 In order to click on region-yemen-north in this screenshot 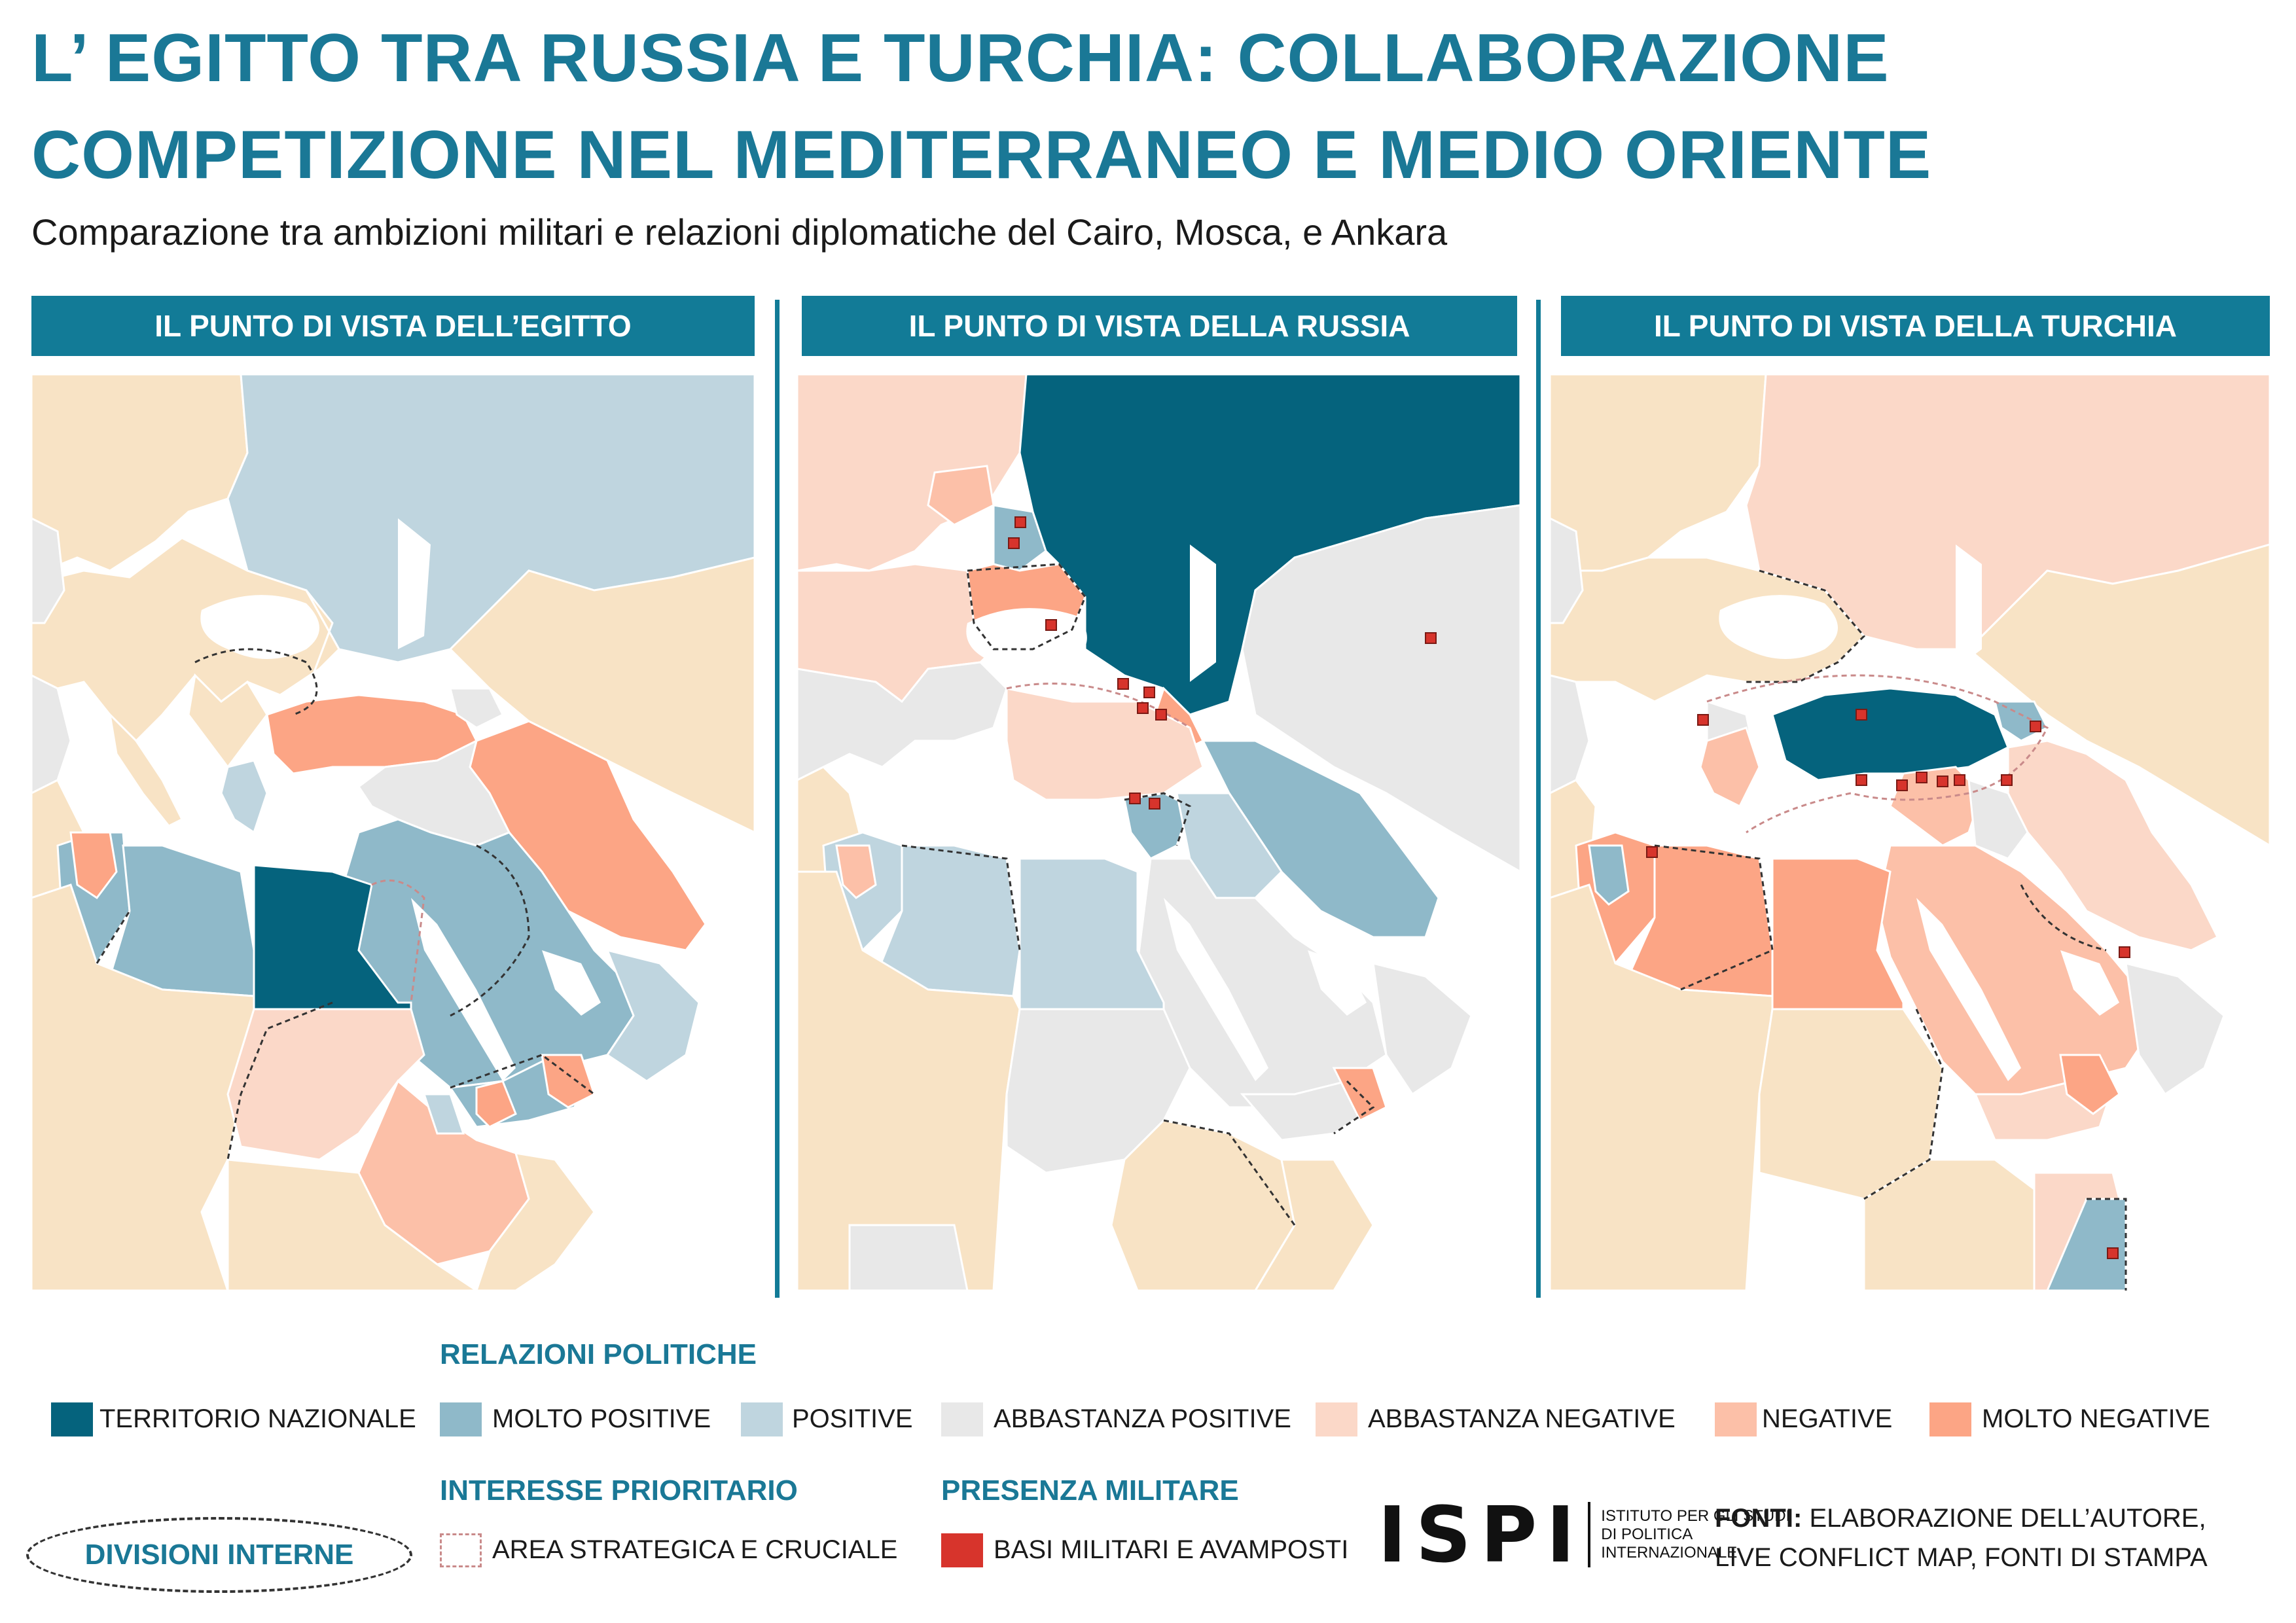, I will do `click(496, 1104)`.